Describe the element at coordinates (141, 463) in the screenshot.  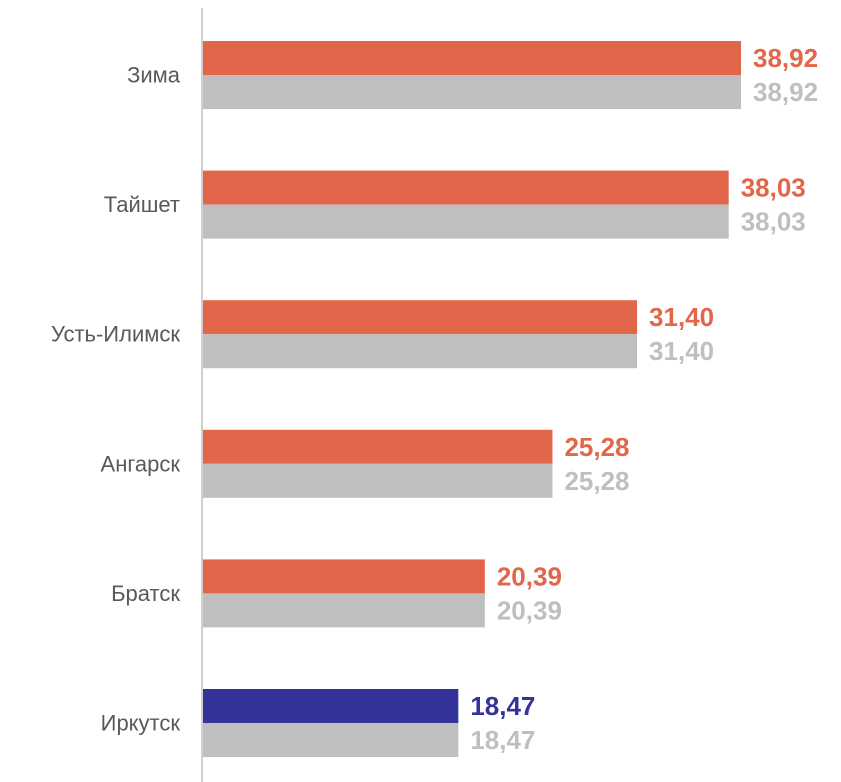
I see `category-label: Ангарск` at that location.